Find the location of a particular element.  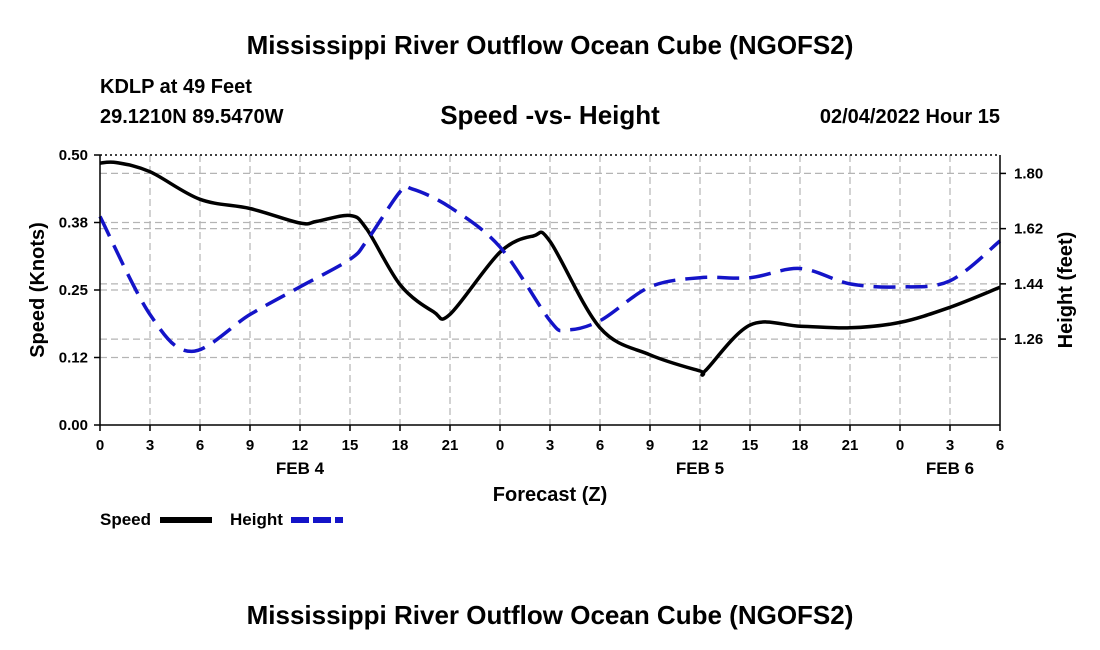

date-label: FEB 5 is located at coordinates (700, 468).